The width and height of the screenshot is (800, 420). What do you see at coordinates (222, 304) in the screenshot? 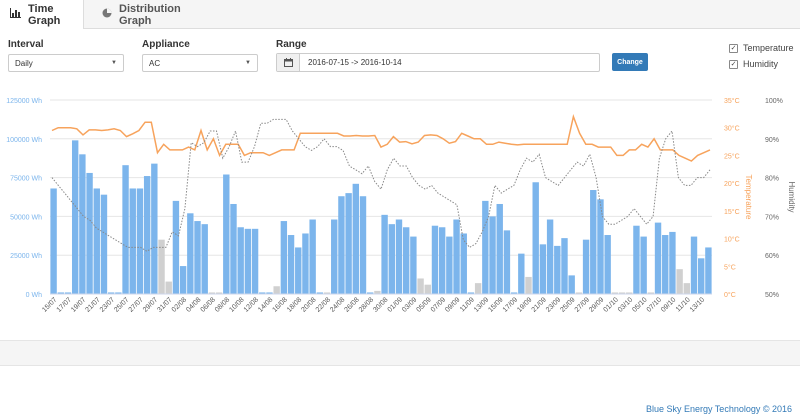
I see `x-axis-tick: 08/08` at bounding box center [222, 304].